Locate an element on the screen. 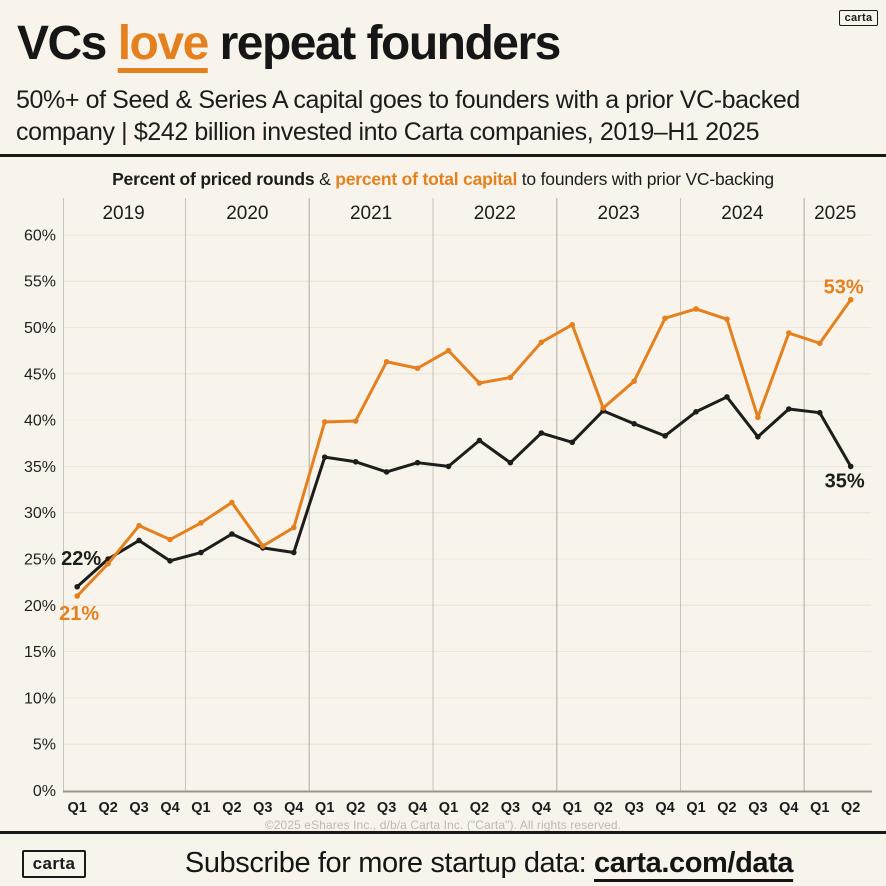  svg-text: 50% is located at coordinates (40, 328).